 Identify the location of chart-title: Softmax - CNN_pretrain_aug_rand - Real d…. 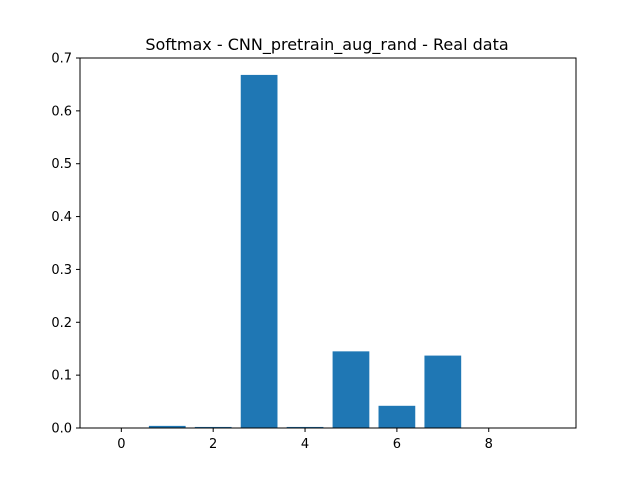
(326, 45).